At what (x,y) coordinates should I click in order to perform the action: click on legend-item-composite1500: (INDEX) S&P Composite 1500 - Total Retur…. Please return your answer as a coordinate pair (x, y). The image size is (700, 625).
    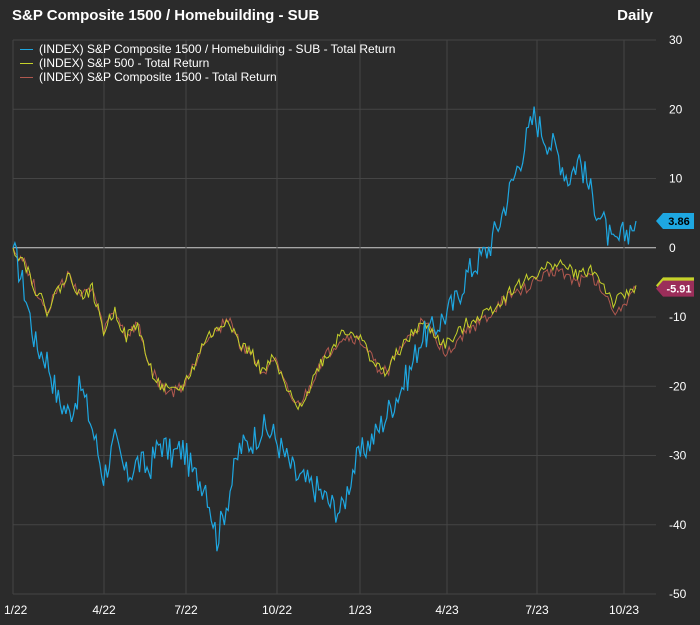
    Looking at the image, I should click on (207, 77).